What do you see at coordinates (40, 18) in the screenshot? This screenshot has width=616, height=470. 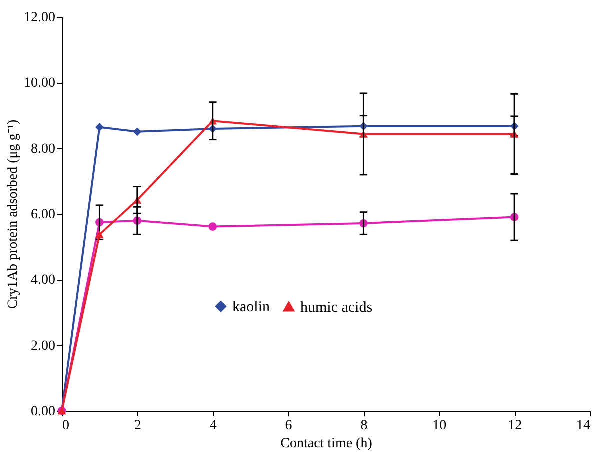 I see `y-tick-label: 12.00` at bounding box center [40, 18].